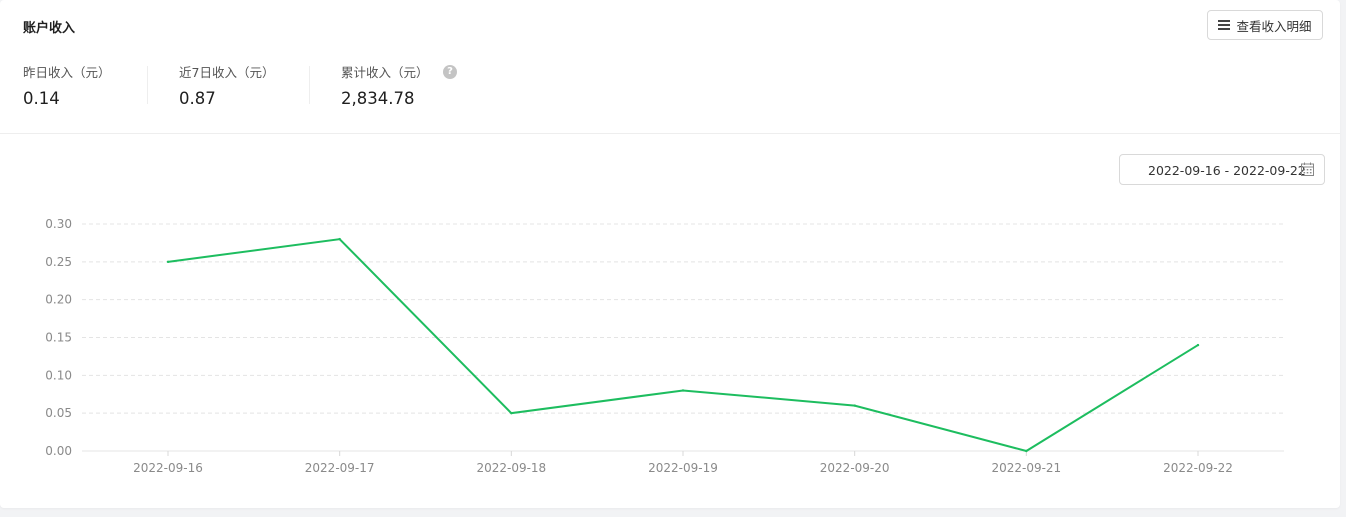 The height and width of the screenshot is (517, 1346). What do you see at coordinates (378, 98) in the screenshot?
I see `stat-total-value: 2,834.78` at bounding box center [378, 98].